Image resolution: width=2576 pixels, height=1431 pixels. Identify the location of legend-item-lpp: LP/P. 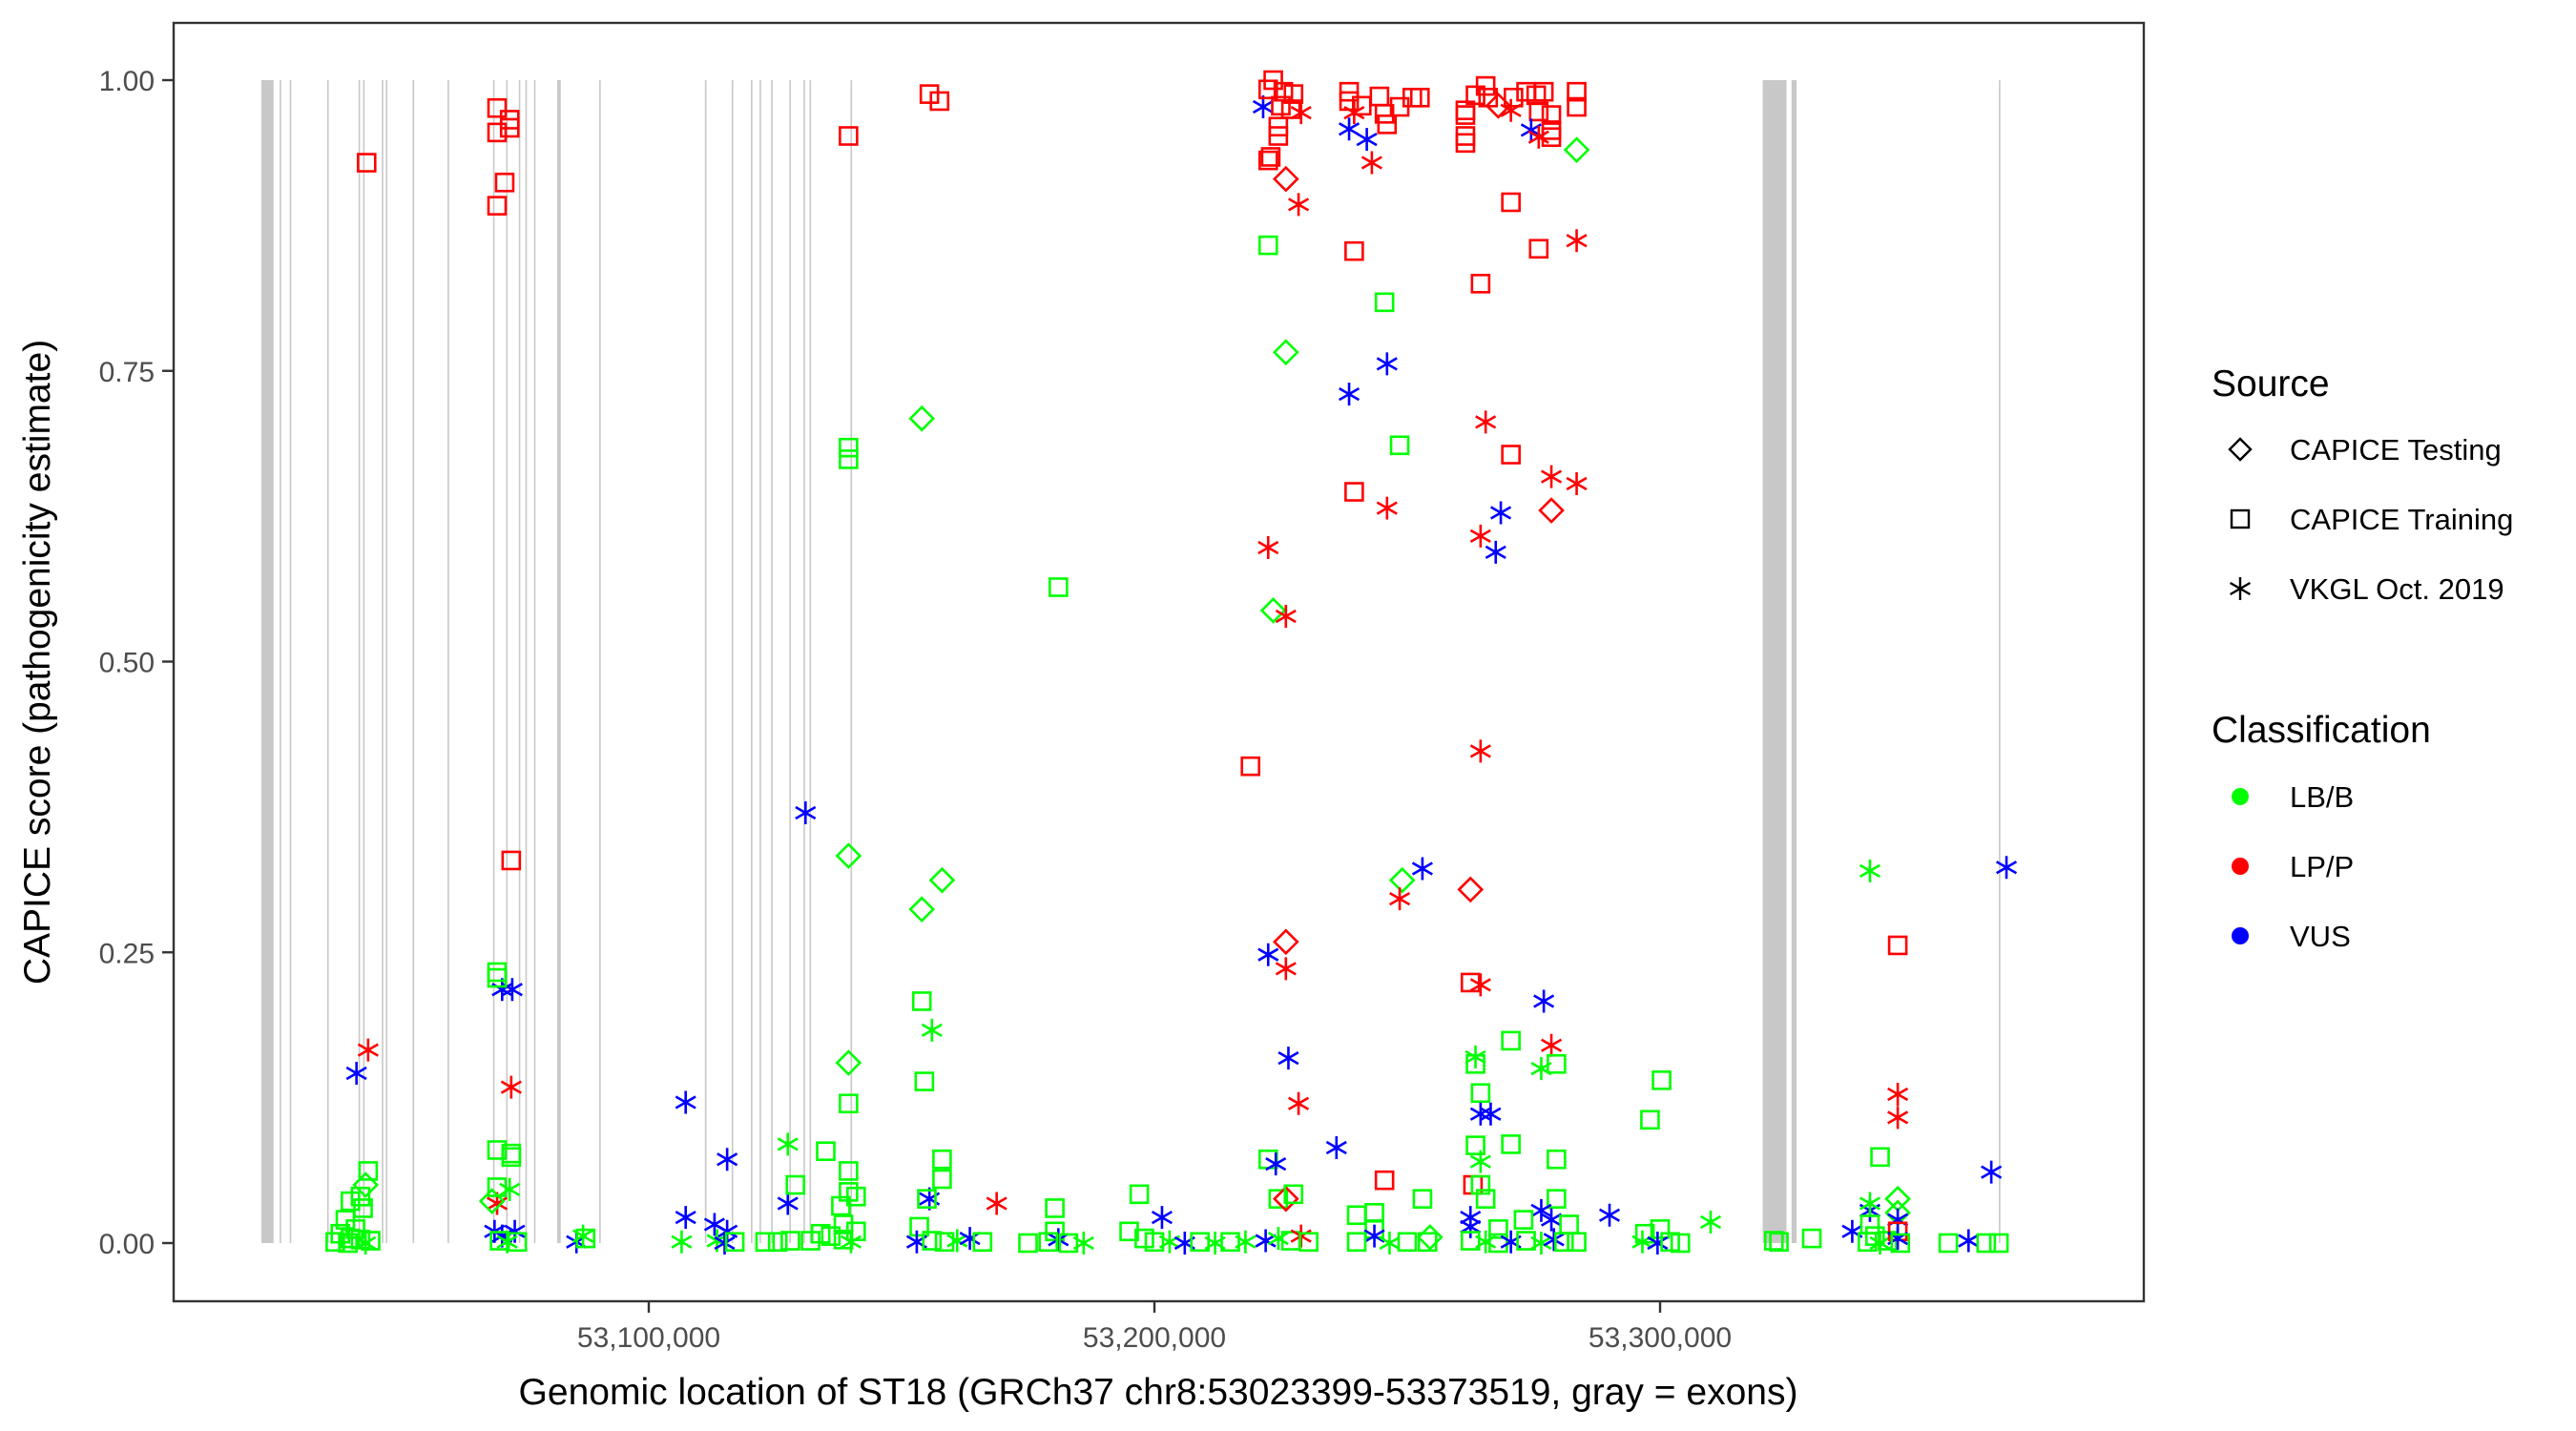
(2293, 866).